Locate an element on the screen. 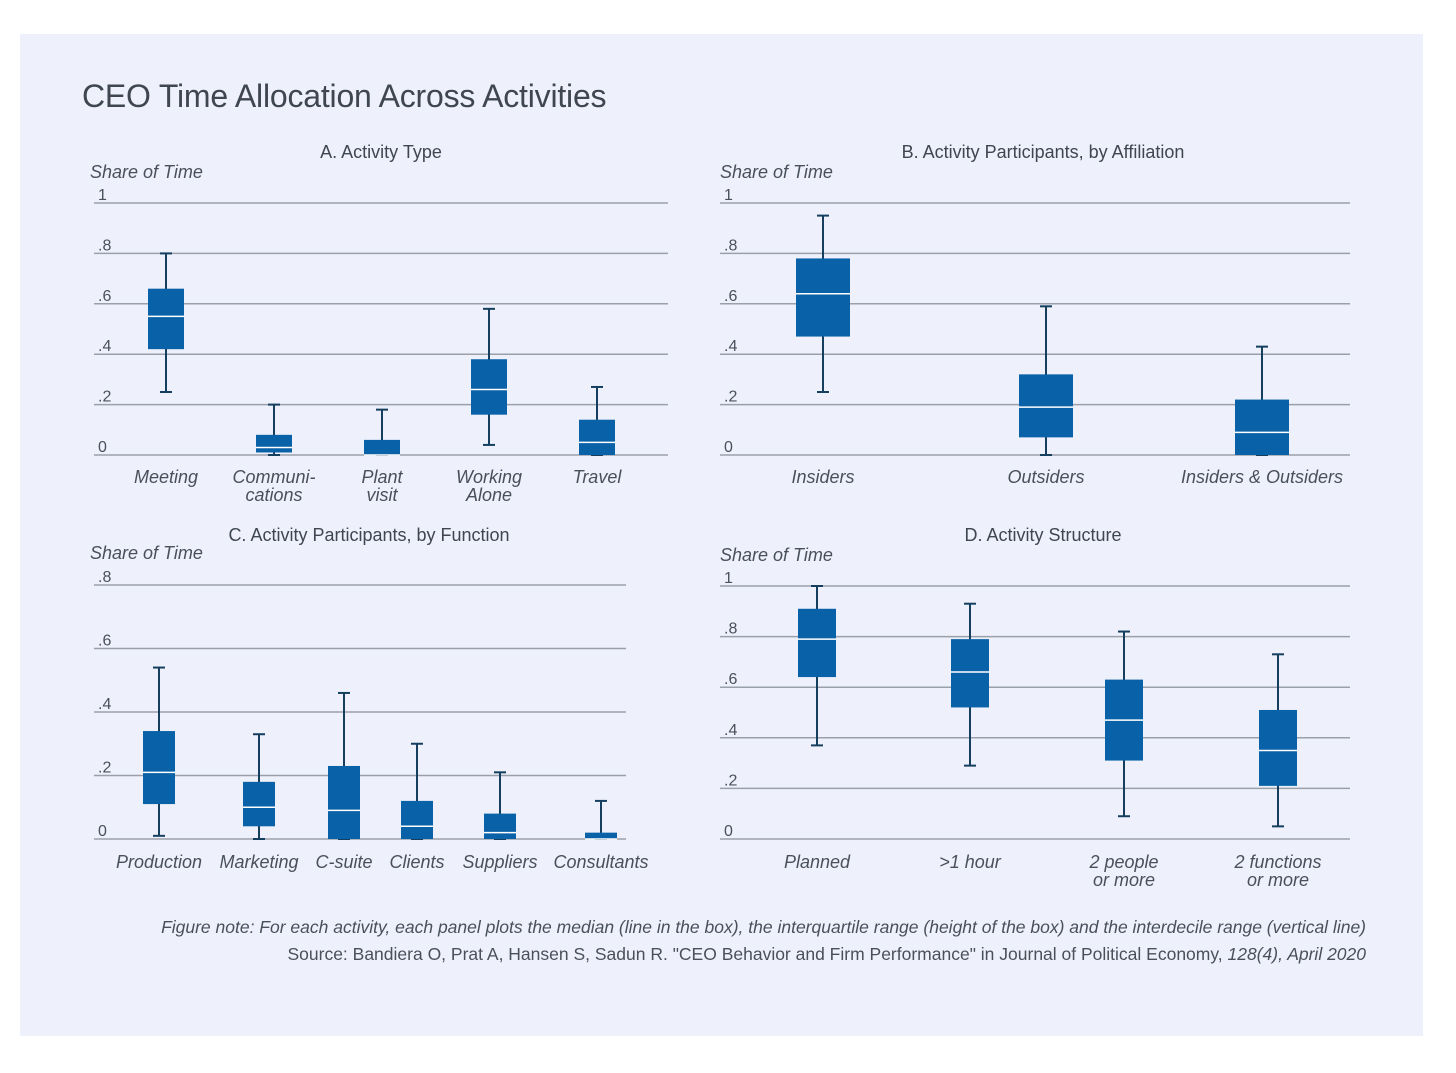 The image size is (1456, 1073). x-category-label-line: Working is located at coordinates (489, 477).